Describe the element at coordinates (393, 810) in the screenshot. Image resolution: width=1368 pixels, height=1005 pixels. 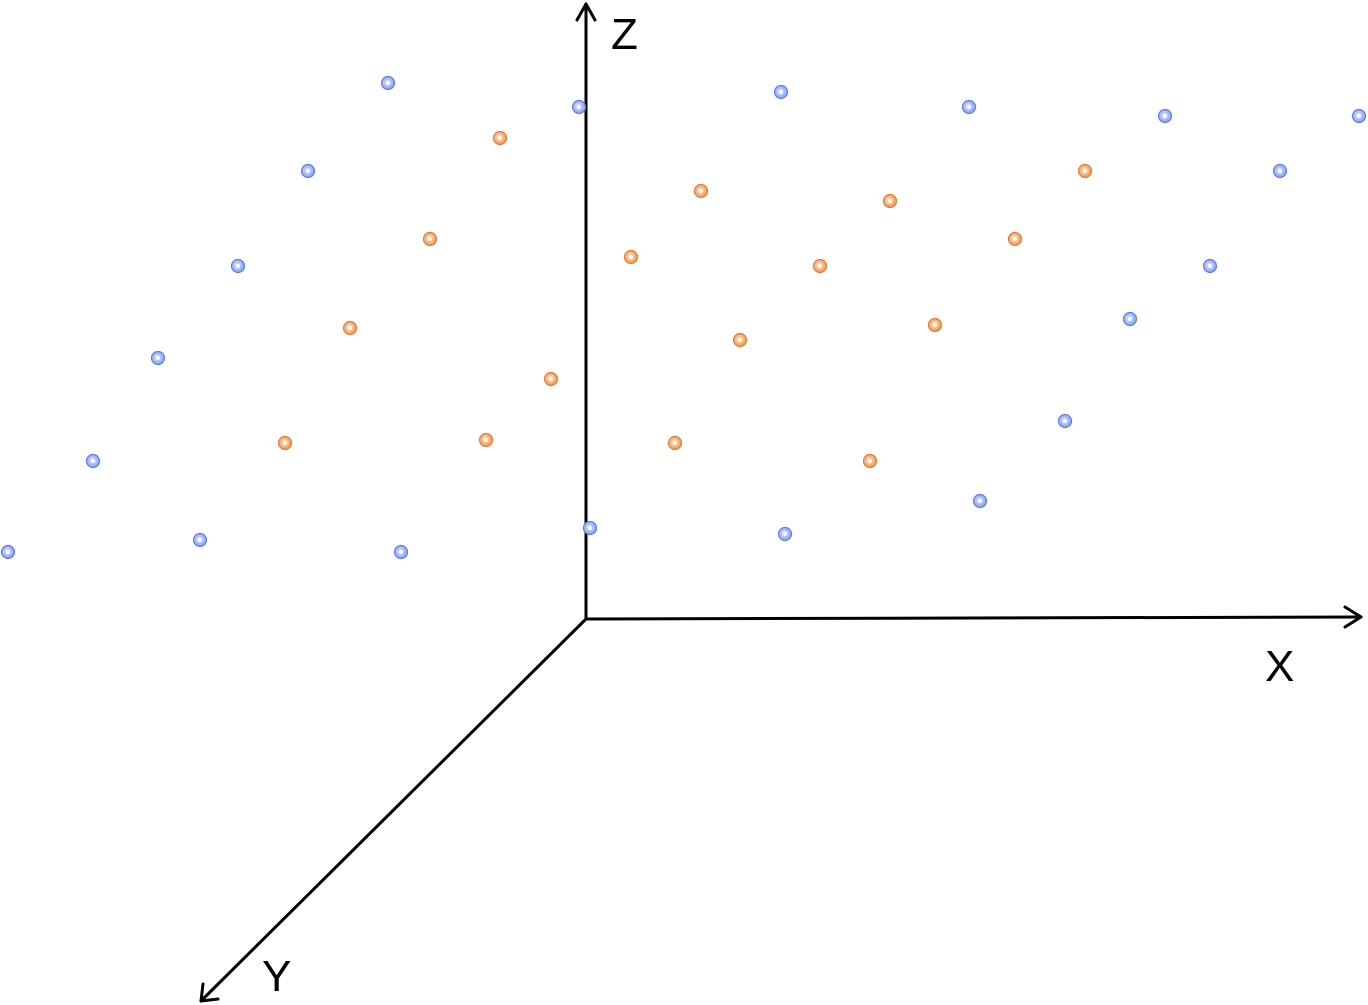
I see `y-axis-line` at that location.